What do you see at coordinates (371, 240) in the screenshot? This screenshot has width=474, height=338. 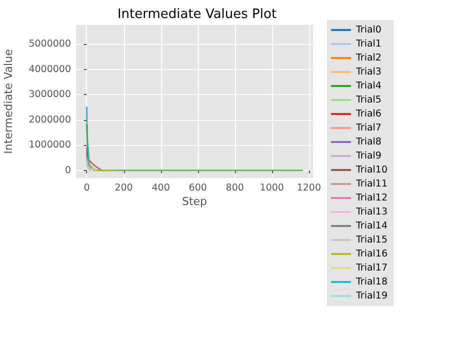 I see `legend-label: Trial15` at bounding box center [371, 240].